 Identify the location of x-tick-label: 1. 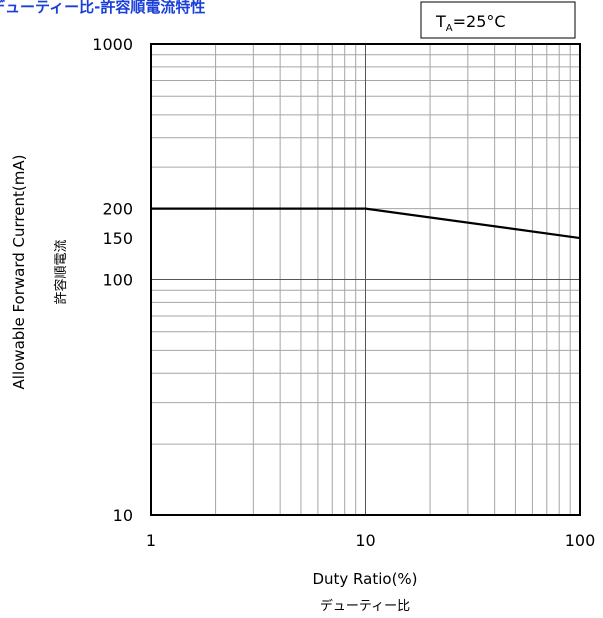
(151, 540).